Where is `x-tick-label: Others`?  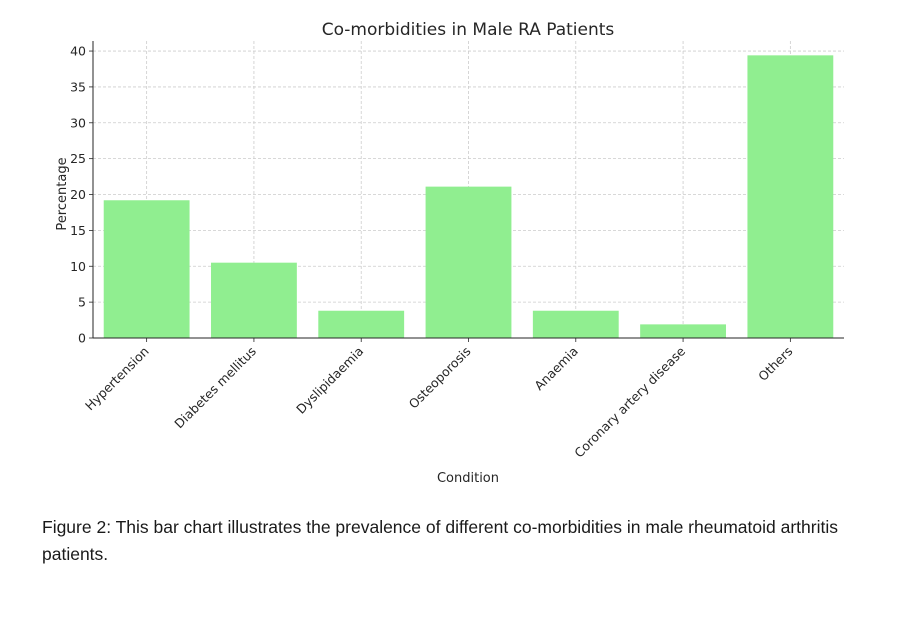
x-tick-label: Others is located at coordinates (775, 364).